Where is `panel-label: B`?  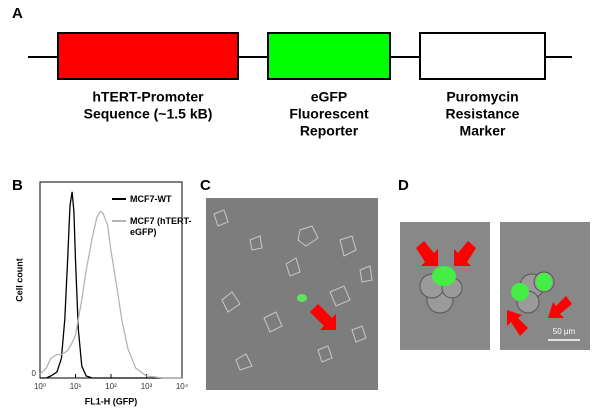 panel-label: B is located at coordinates (17, 185).